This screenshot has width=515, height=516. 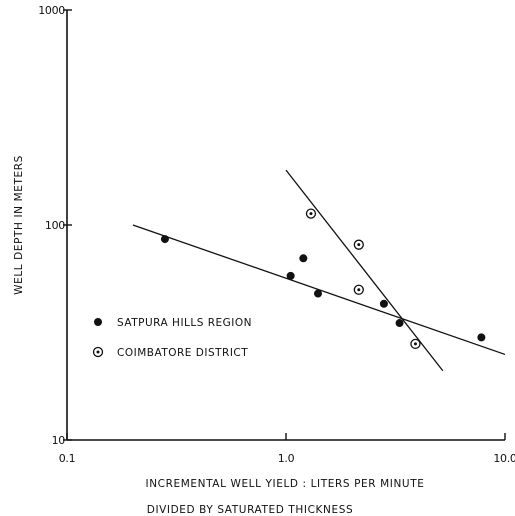 I want to click on legend-label-satpura: SATPURA HILLS REGION, so click(x=184, y=323).